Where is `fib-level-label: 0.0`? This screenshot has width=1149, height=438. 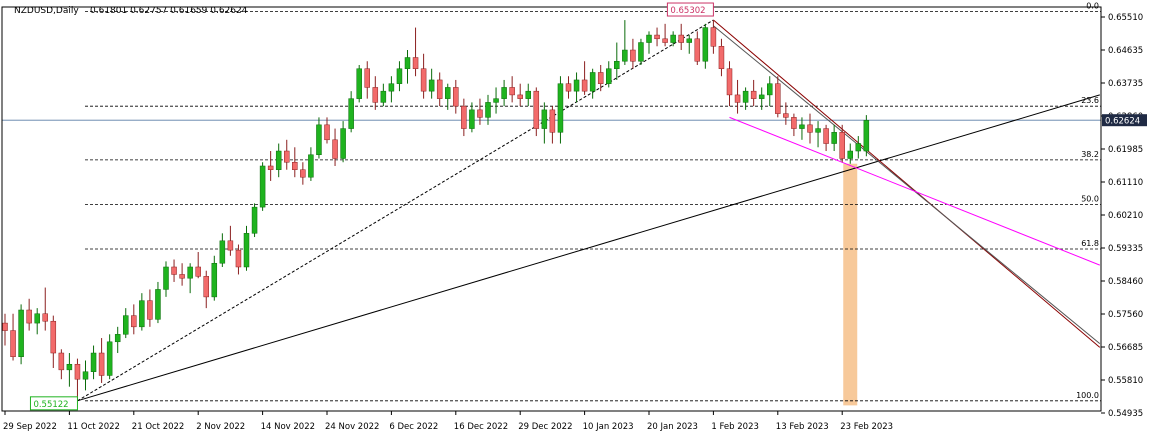
fib-level-label: 0.0 is located at coordinates (1092, 5).